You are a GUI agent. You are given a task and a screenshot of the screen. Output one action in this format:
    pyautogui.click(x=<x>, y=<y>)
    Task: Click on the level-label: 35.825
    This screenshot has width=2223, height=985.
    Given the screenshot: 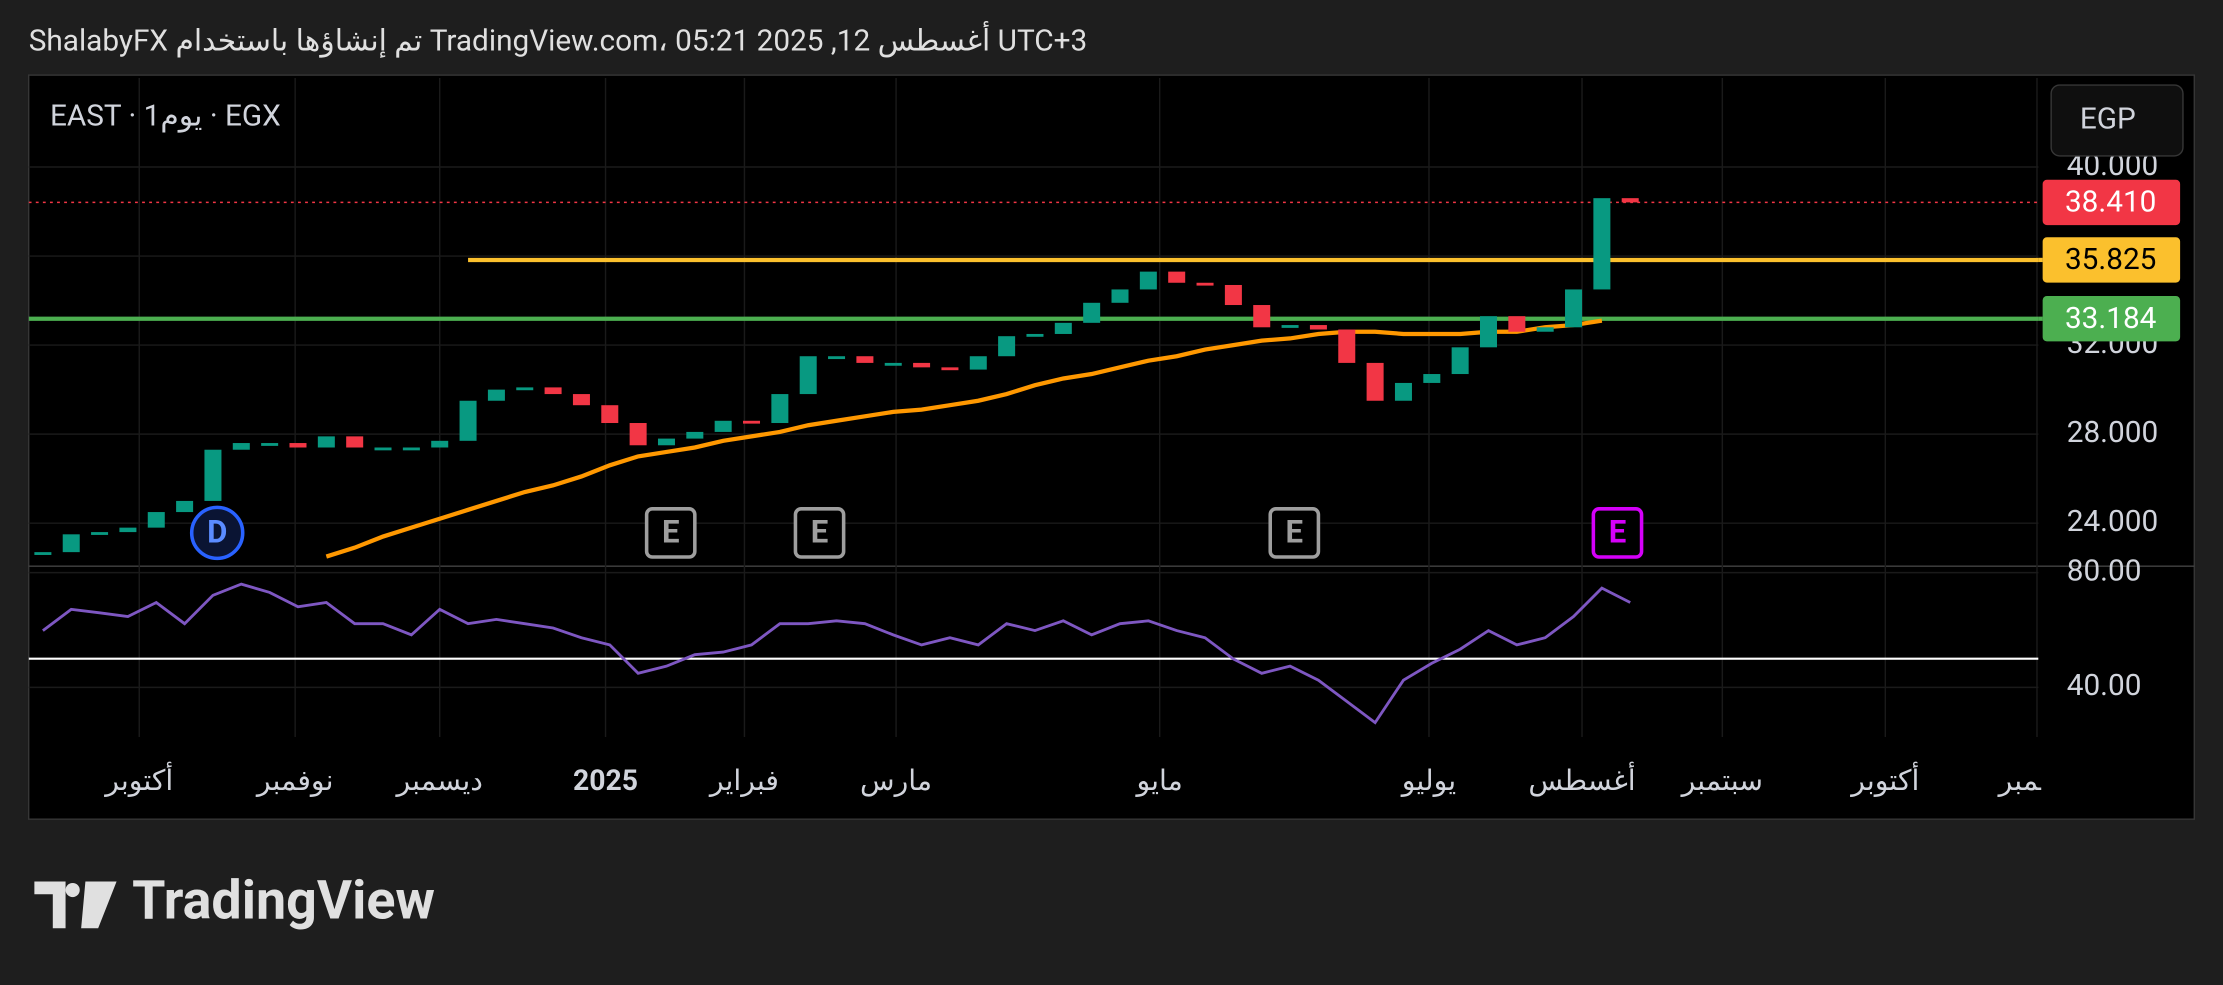 What is the action you would take?
    pyautogui.click(x=2110, y=259)
    